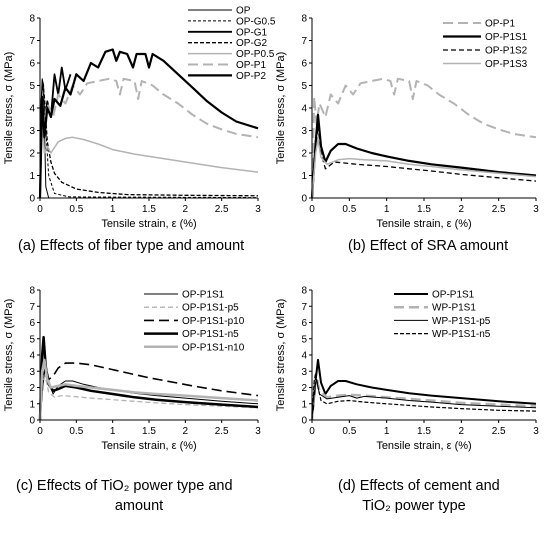 The height and width of the screenshot is (550, 545). Describe the element at coordinates (131, 246) in the screenshot. I see `chart-caption: (a) Effects of fiber type and amount` at that location.